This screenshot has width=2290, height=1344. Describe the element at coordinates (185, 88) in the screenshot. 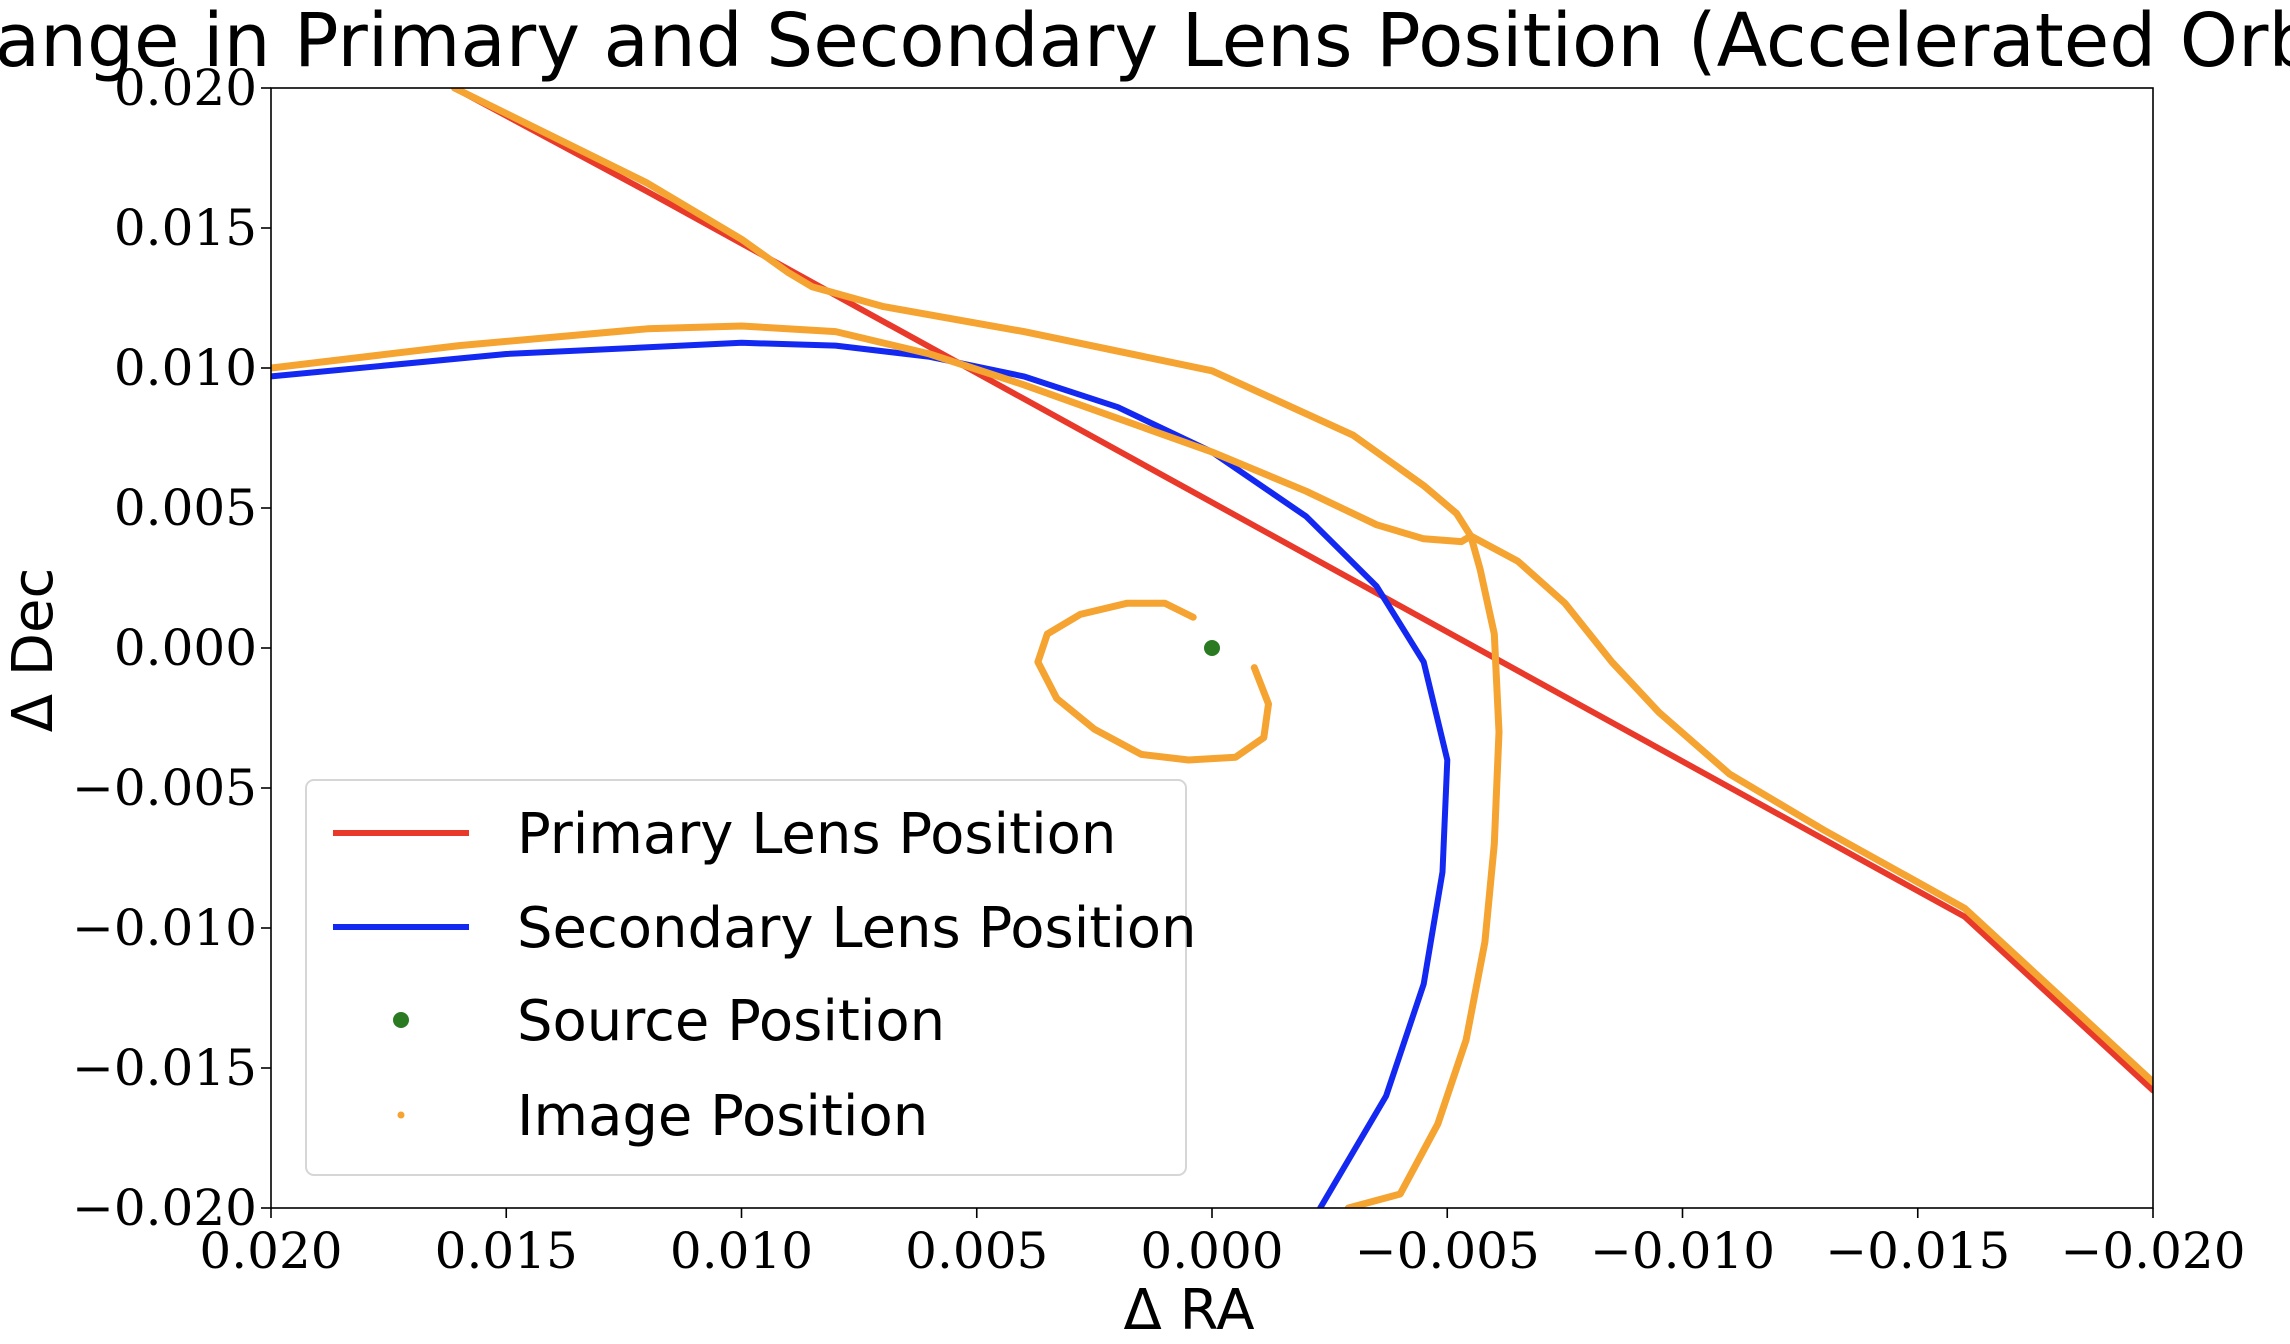

I see `y-tick-label: 0.020` at that location.